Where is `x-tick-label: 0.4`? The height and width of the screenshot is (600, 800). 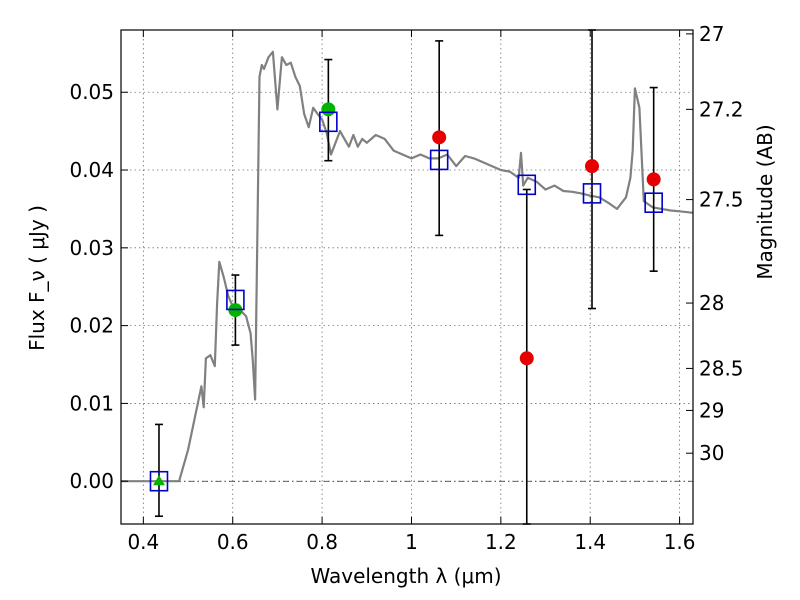 x-tick-label: 0.4 is located at coordinates (143, 542).